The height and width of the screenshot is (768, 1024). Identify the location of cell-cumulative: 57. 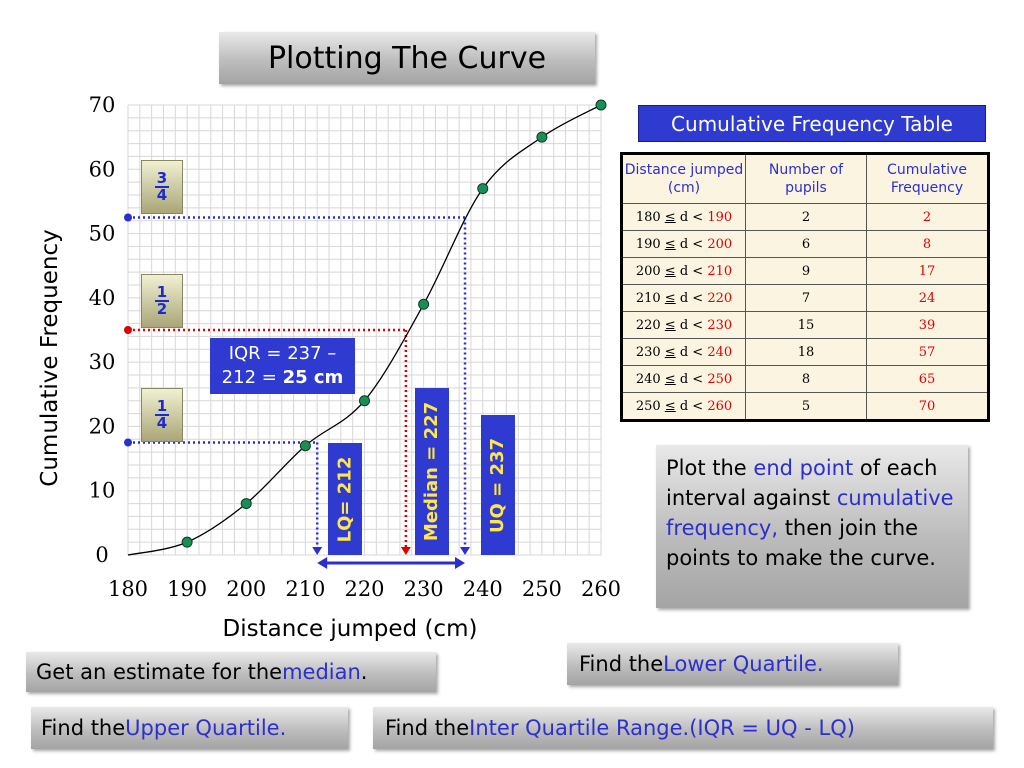
(927, 352).